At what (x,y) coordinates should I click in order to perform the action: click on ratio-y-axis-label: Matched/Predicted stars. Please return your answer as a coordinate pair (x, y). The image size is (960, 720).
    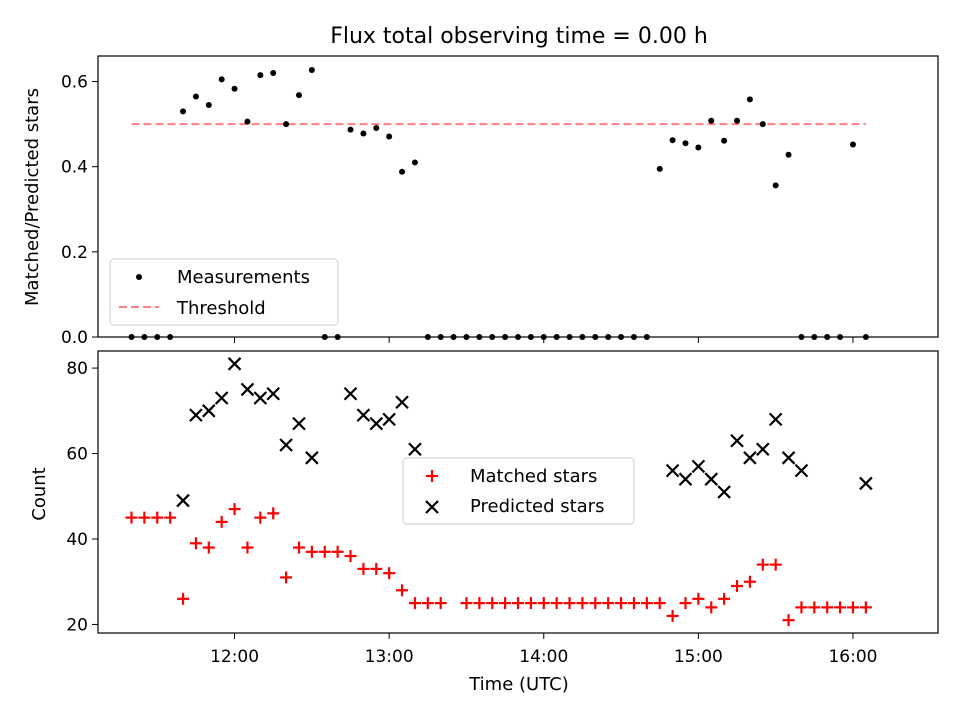
    Looking at the image, I should click on (32, 197).